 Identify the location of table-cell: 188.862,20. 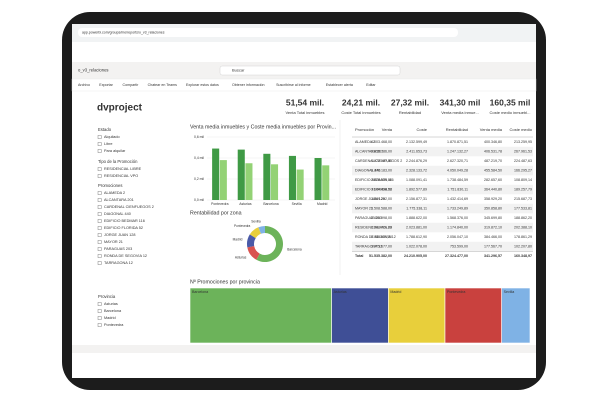
(523, 218).